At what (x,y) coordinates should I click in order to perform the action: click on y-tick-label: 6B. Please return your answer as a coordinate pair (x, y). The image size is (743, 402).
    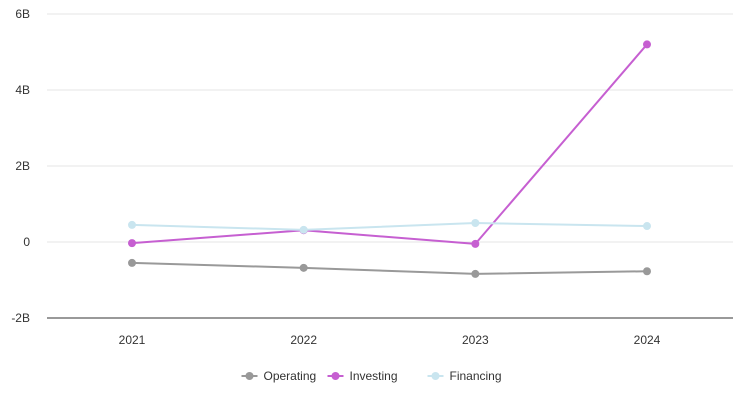
    Looking at the image, I should click on (22, 14).